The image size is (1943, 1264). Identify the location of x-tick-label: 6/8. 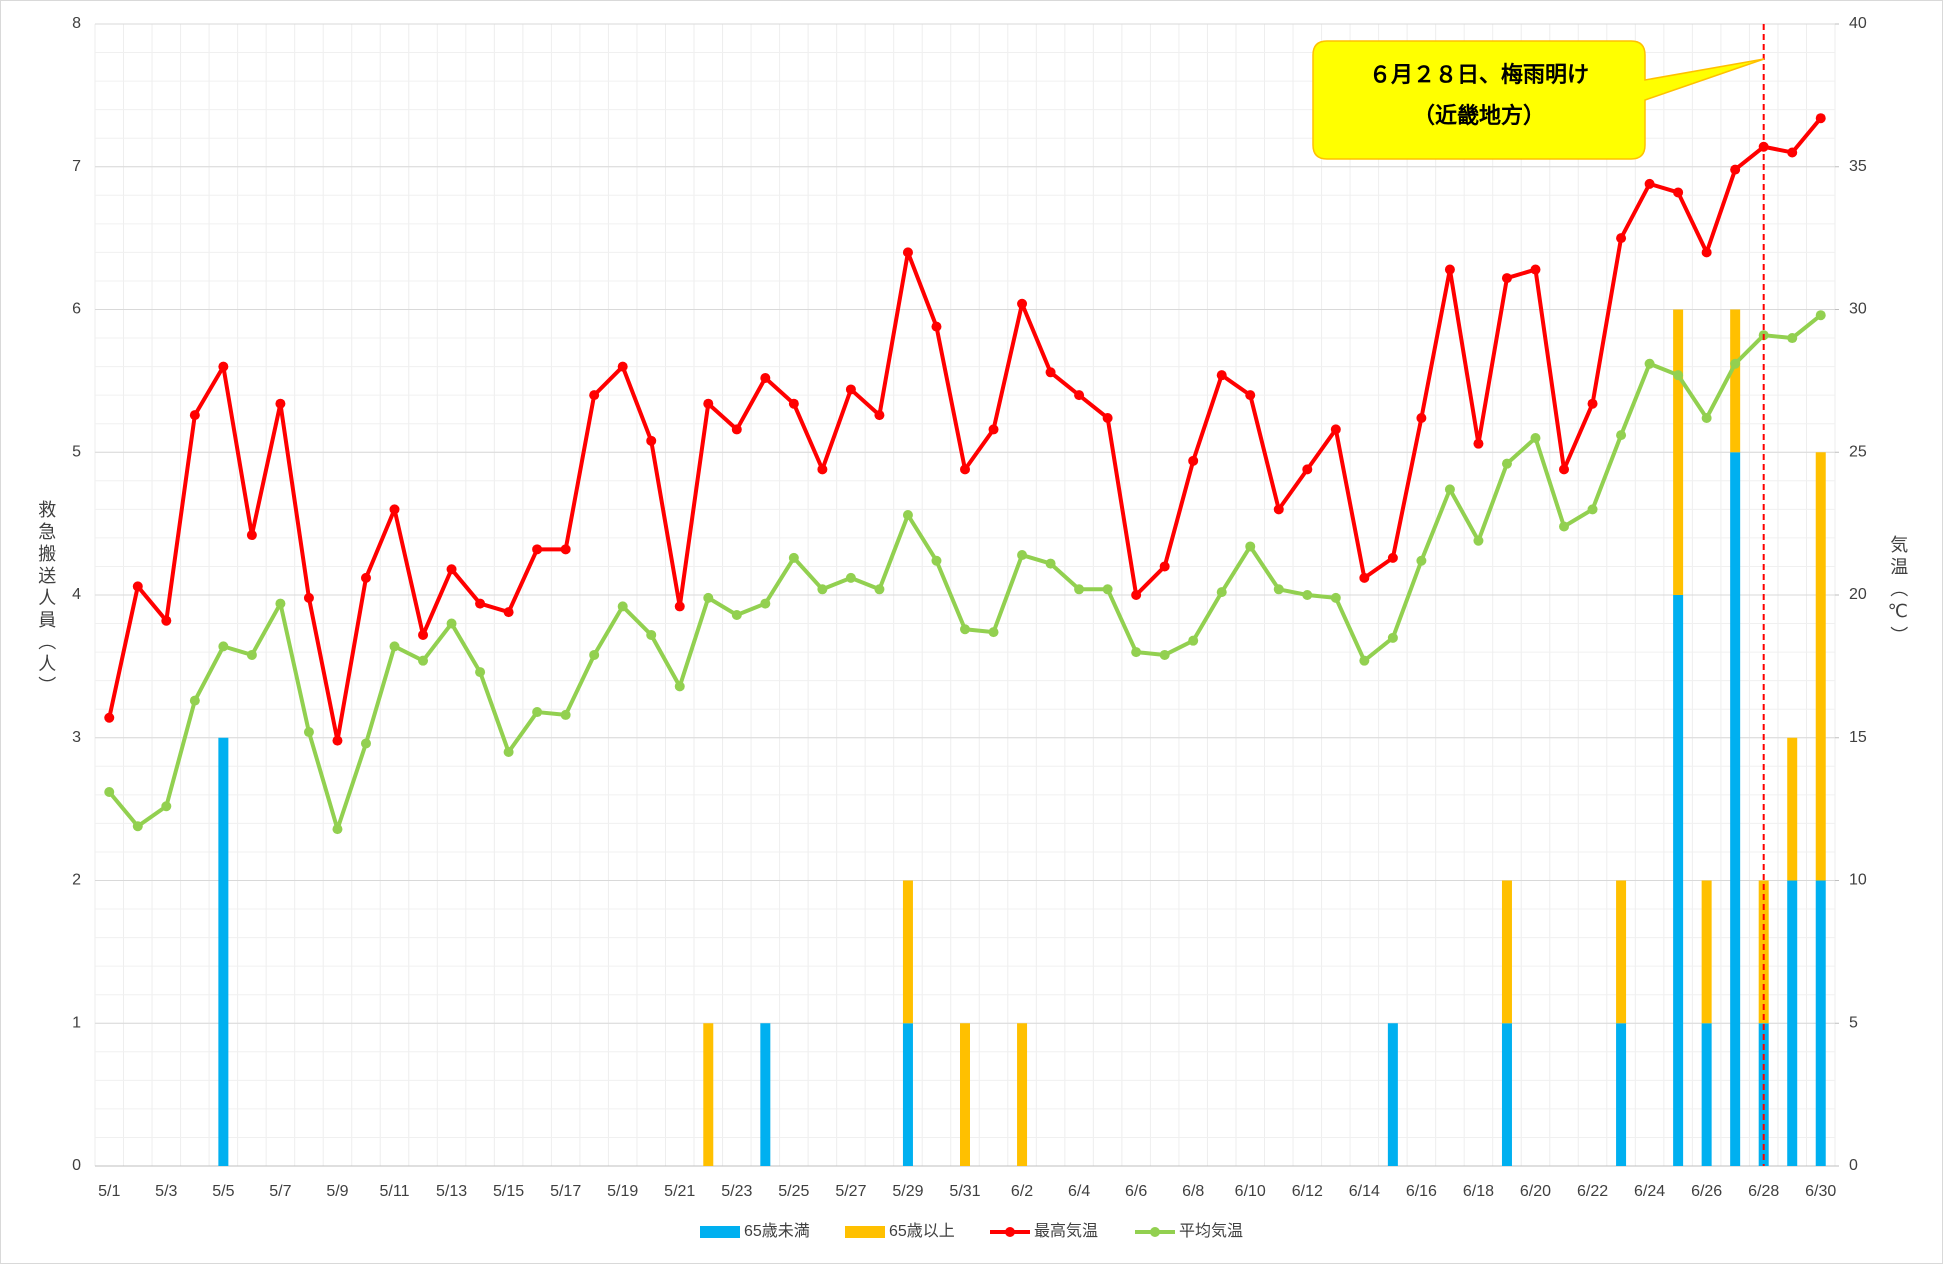
(1193, 1191).